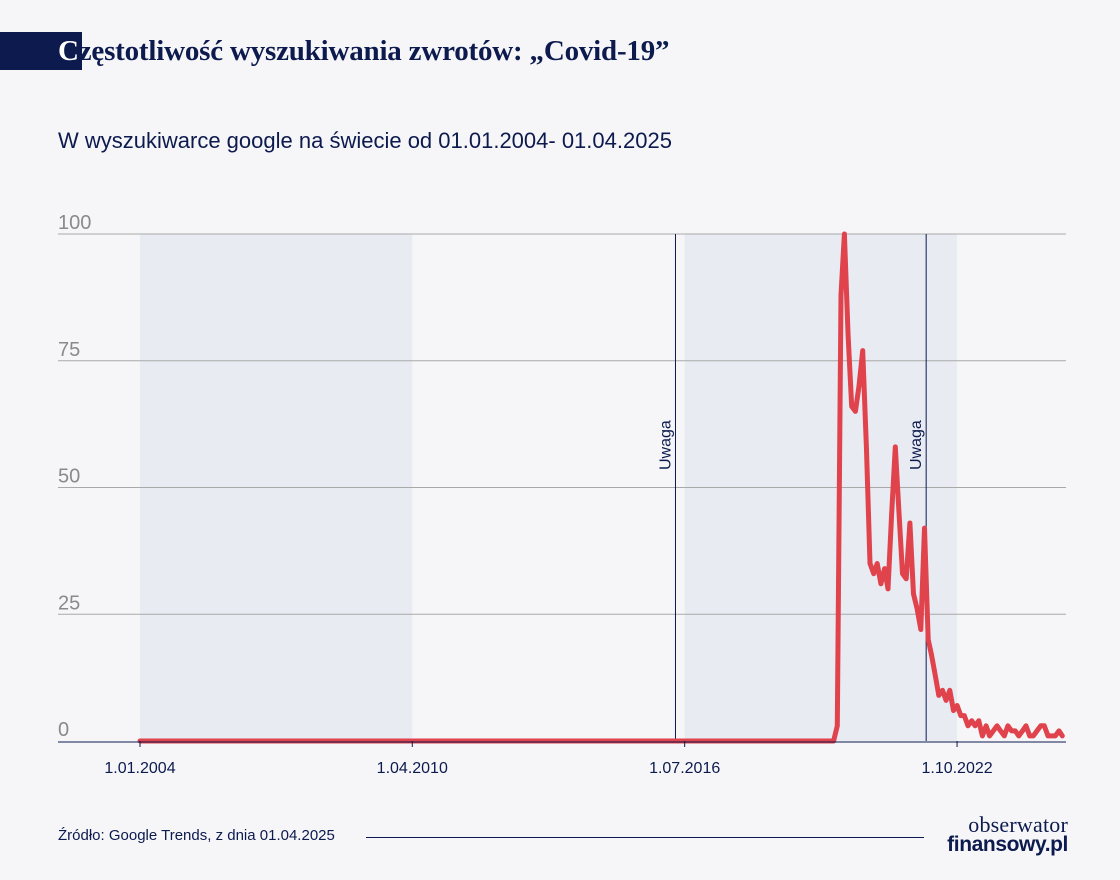 This screenshot has width=1120, height=880. What do you see at coordinates (68, 51) in the screenshot?
I see `title-first-letter: C` at bounding box center [68, 51].